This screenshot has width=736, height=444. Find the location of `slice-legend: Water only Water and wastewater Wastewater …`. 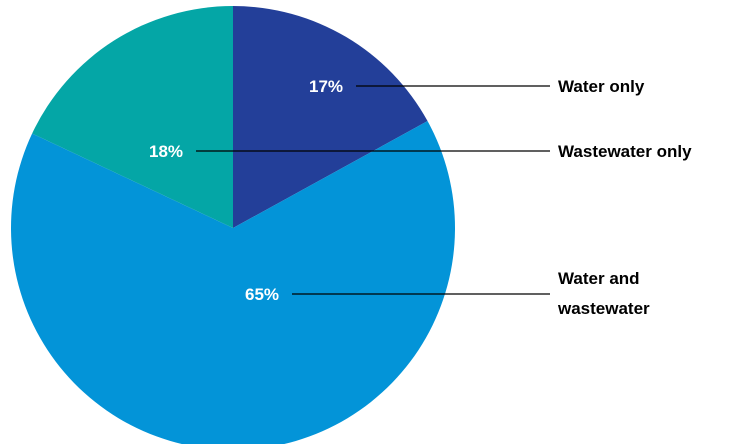

slice-legend: Water only Water and wastewater Wastewater … is located at coordinates (624, 197).